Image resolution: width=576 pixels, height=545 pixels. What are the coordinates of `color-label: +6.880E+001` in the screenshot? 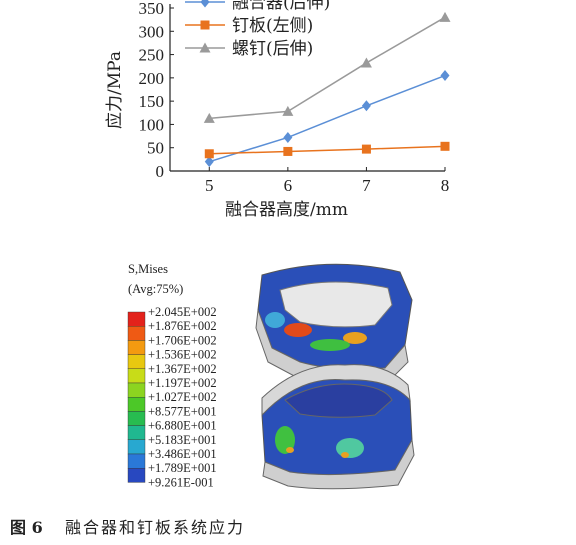 It's located at (182, 426).